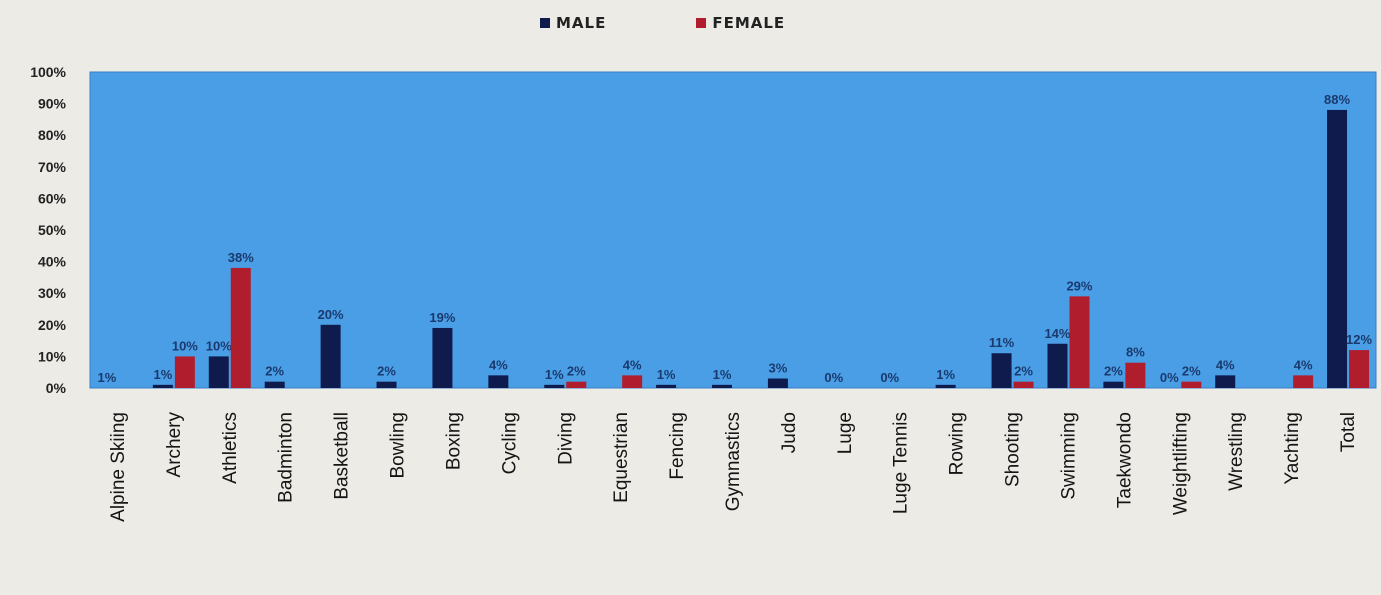 The width and height of the screenshot is (1381, 595). Describe the element at coordinates (52, 135) in the screenshot. I see `y-tick-label: 80%` at that location.